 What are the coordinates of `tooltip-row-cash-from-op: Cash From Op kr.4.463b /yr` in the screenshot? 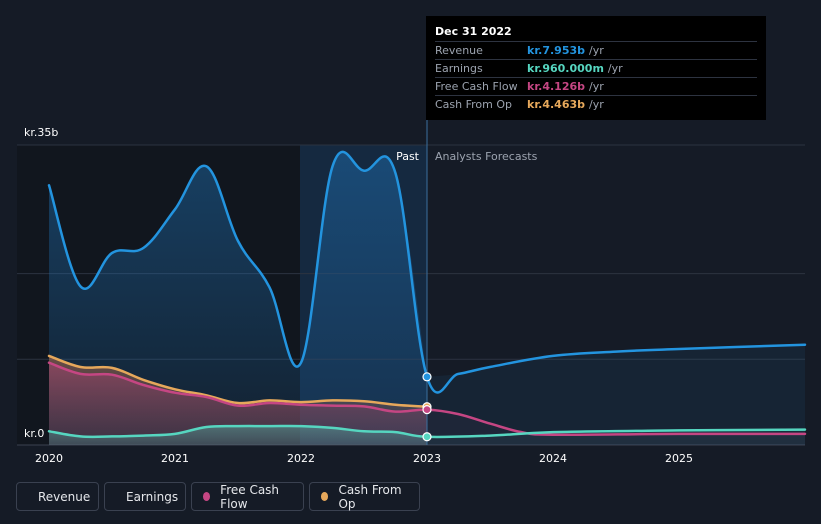 It's located at (596, 104).